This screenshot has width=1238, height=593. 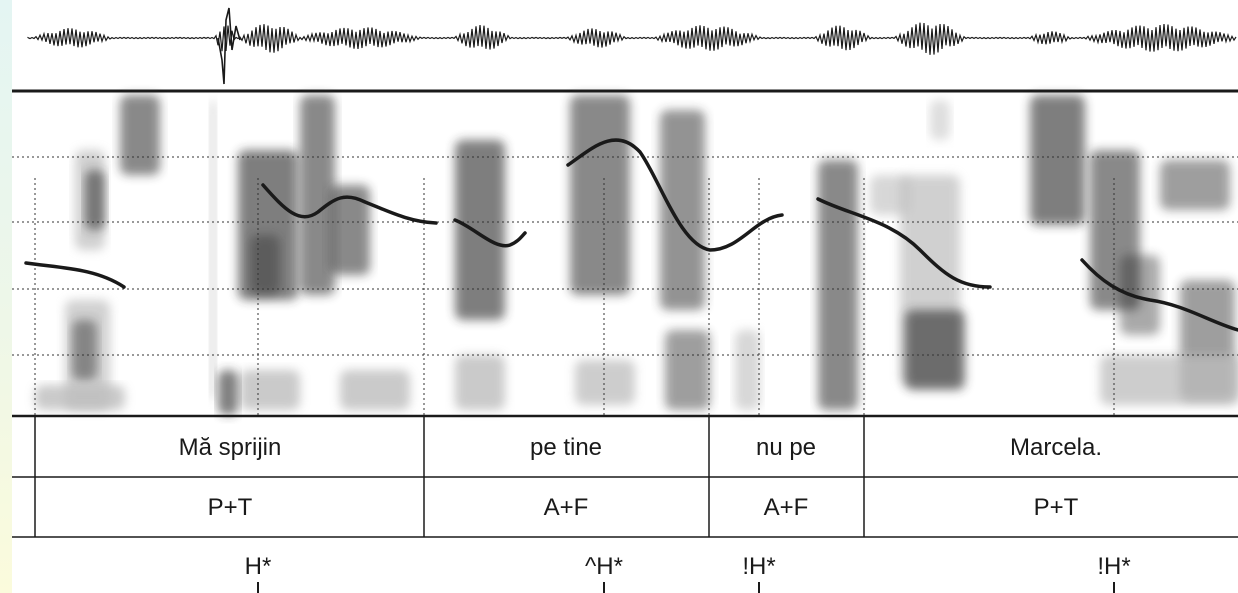 What do you see at coordinates (688, 573) in the screenshot?
I see `tones-tier: H* ^H* !H* !H*` at bounding box center [688, 573].